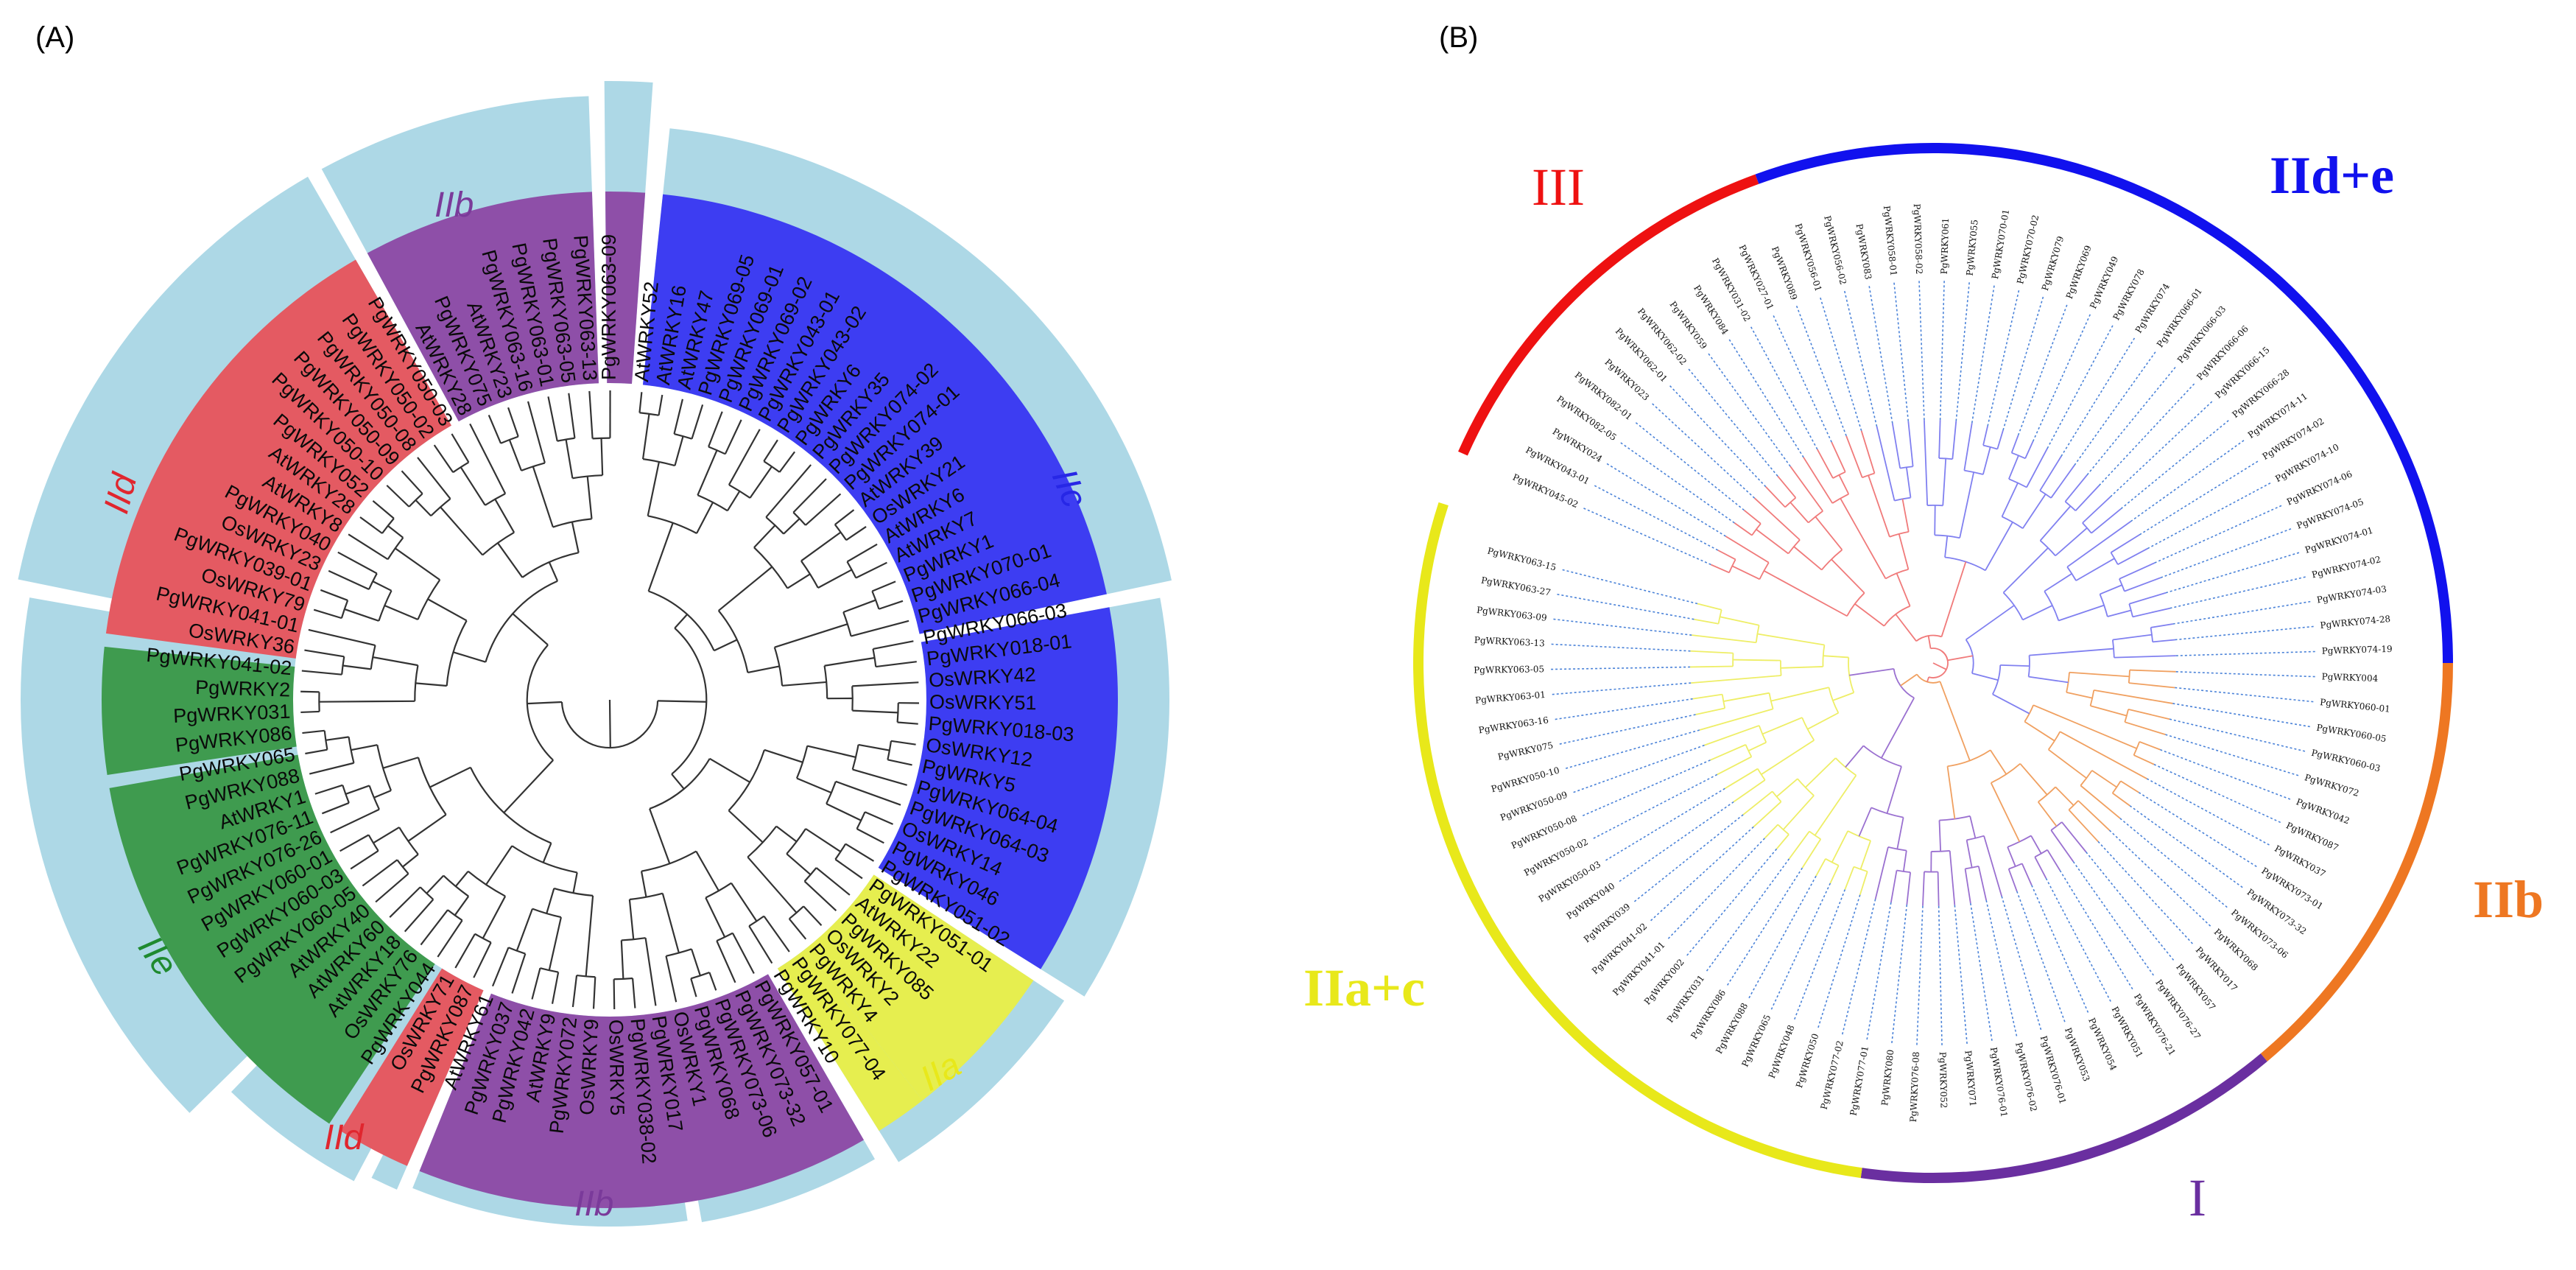  What do you see at coordinates (609, 307) in the screenshot?
I see `a-leaf-label: PgWRKY063-09` at bounding box center [609, 307].